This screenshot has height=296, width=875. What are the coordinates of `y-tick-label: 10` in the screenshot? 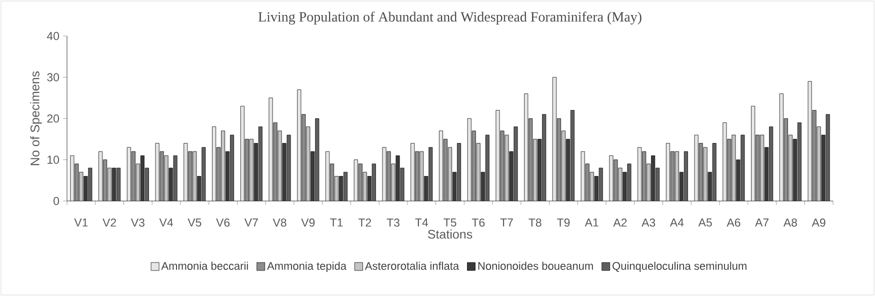 It's located at (54, 160).